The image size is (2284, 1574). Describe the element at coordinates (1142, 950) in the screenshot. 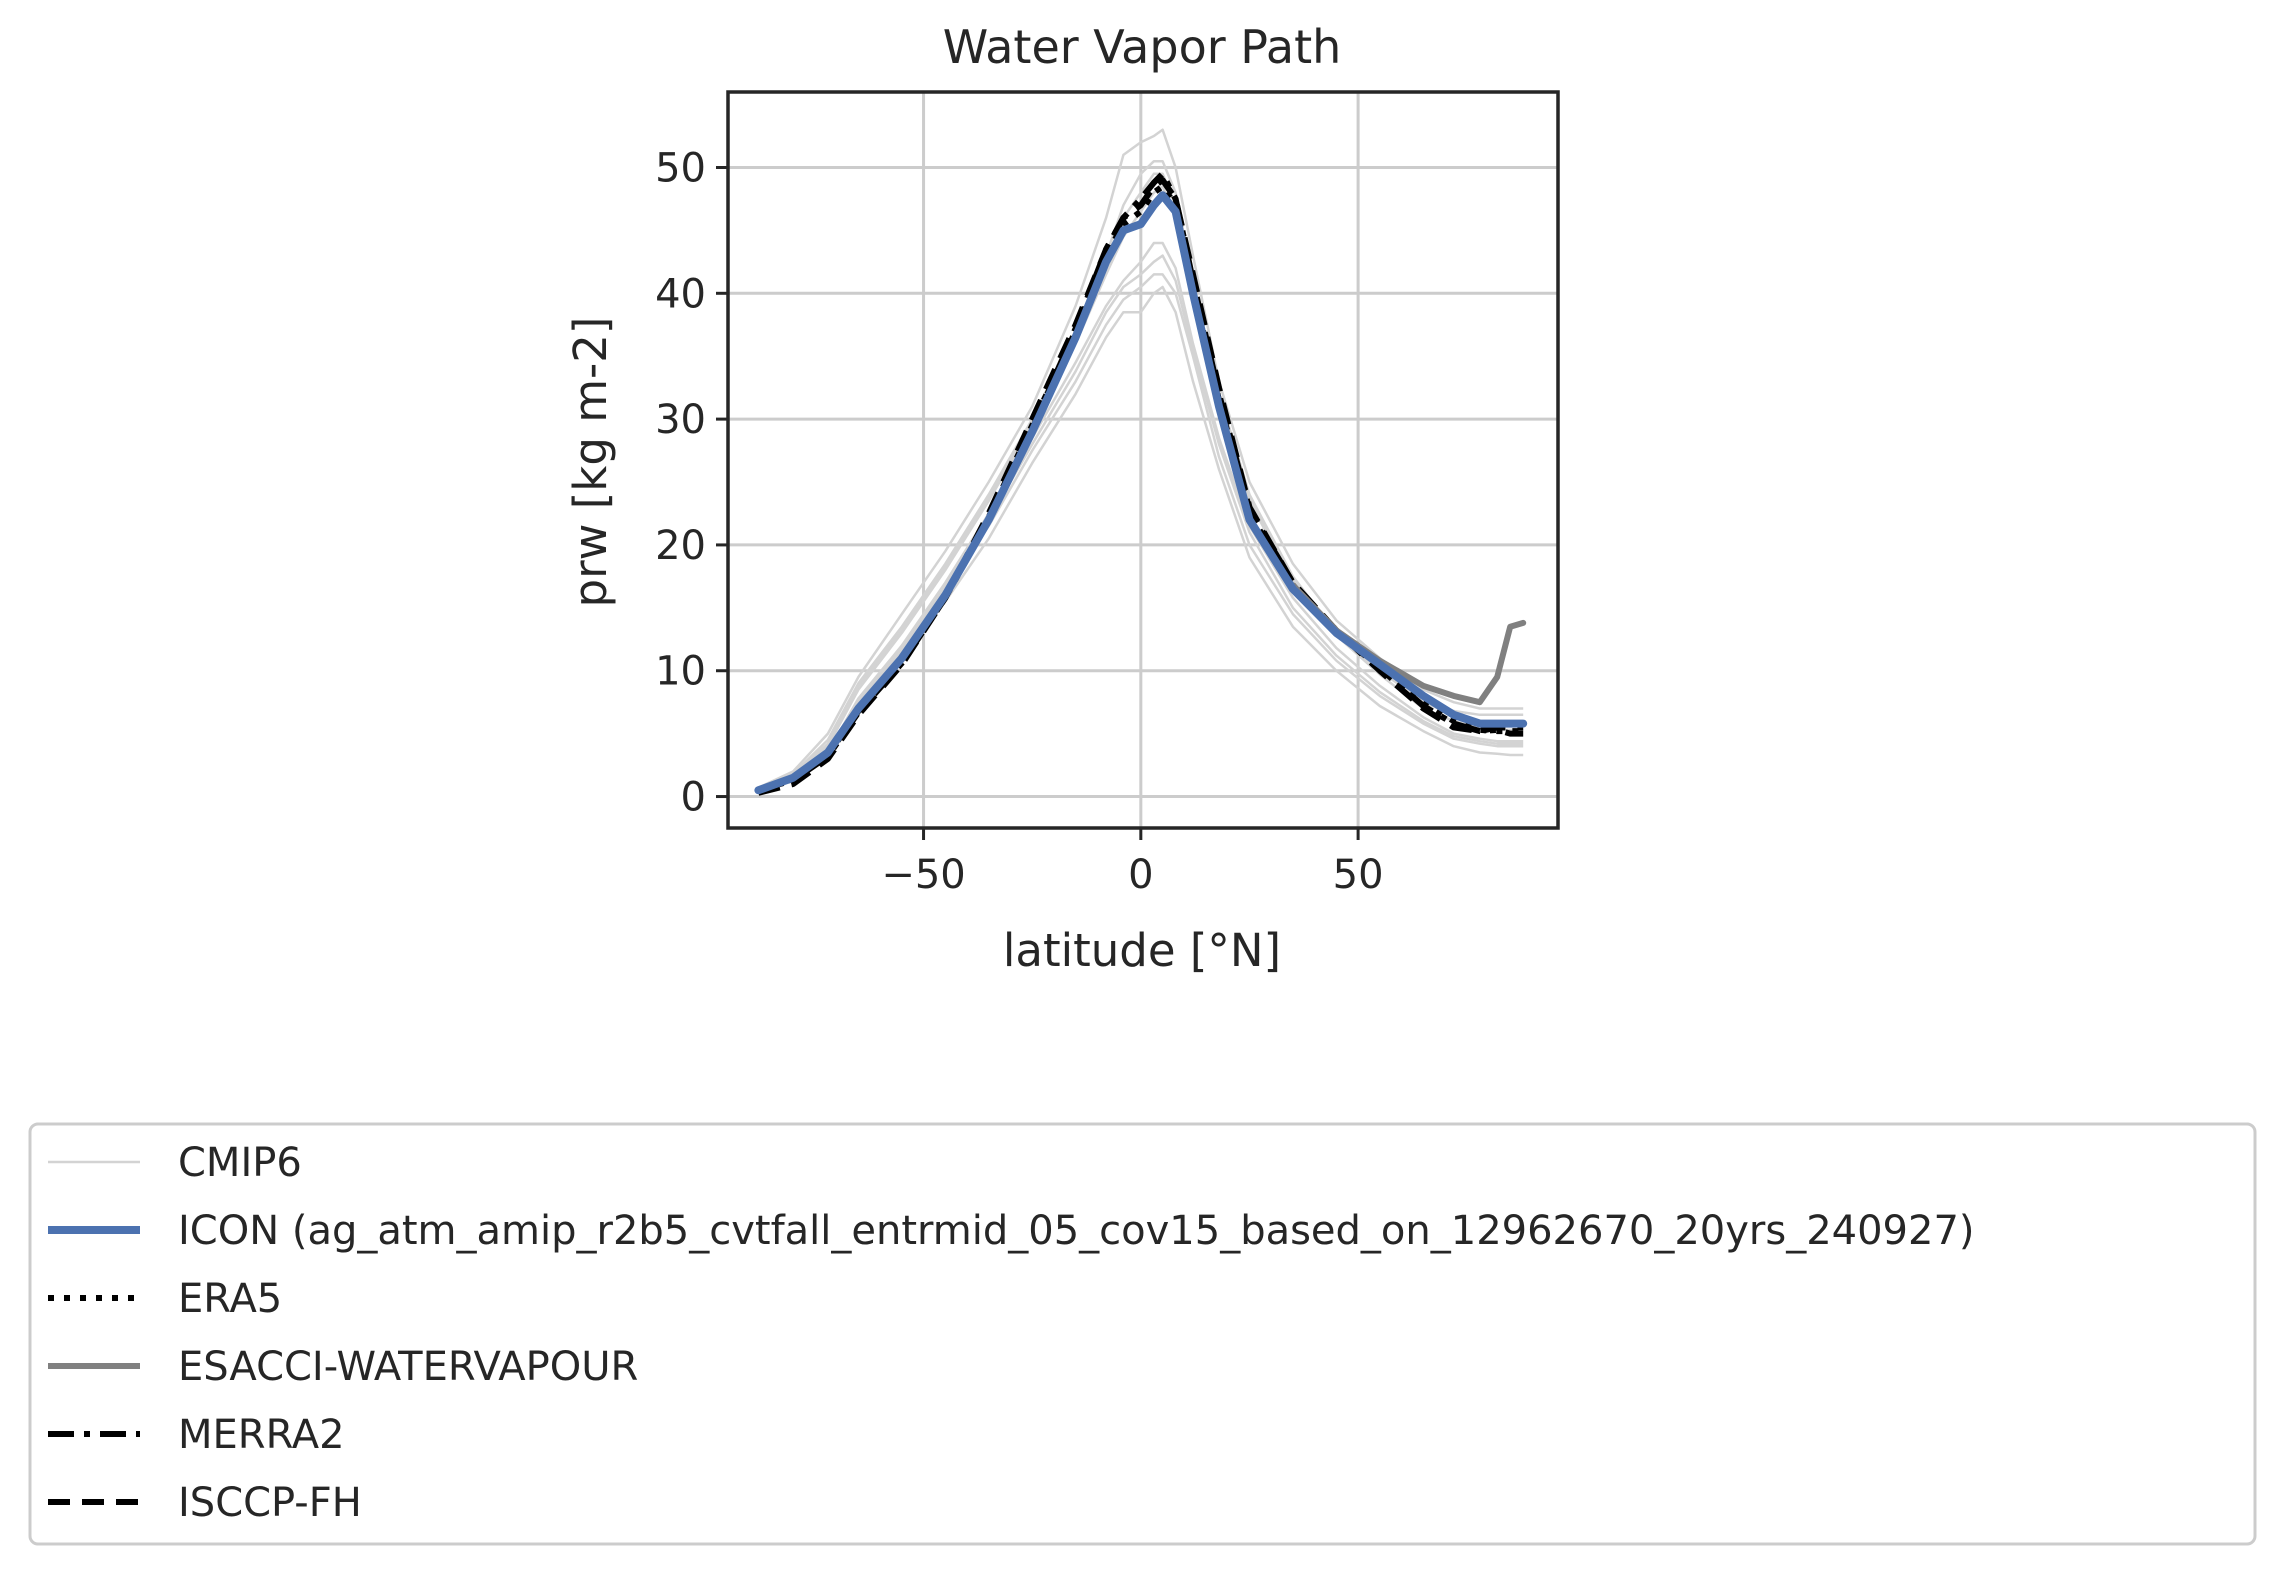

I see `x-axis-label: latitude [°N]` at that location.